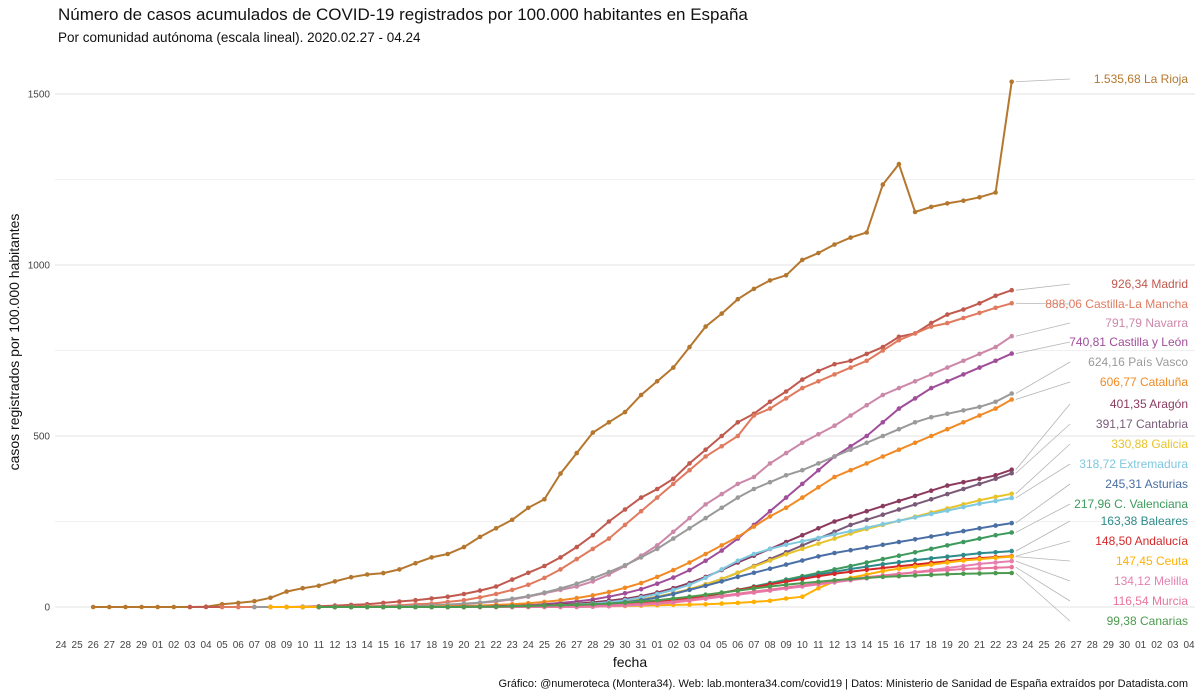 The image size is (1200, 700). I want to click on series-end-label: 926,34 Madrid, so click(1149, 284).